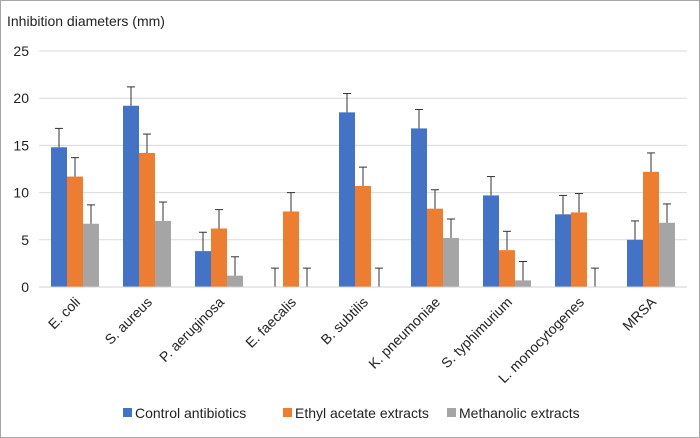  I want to click on y-tick-label: 5, so click(25, 240).